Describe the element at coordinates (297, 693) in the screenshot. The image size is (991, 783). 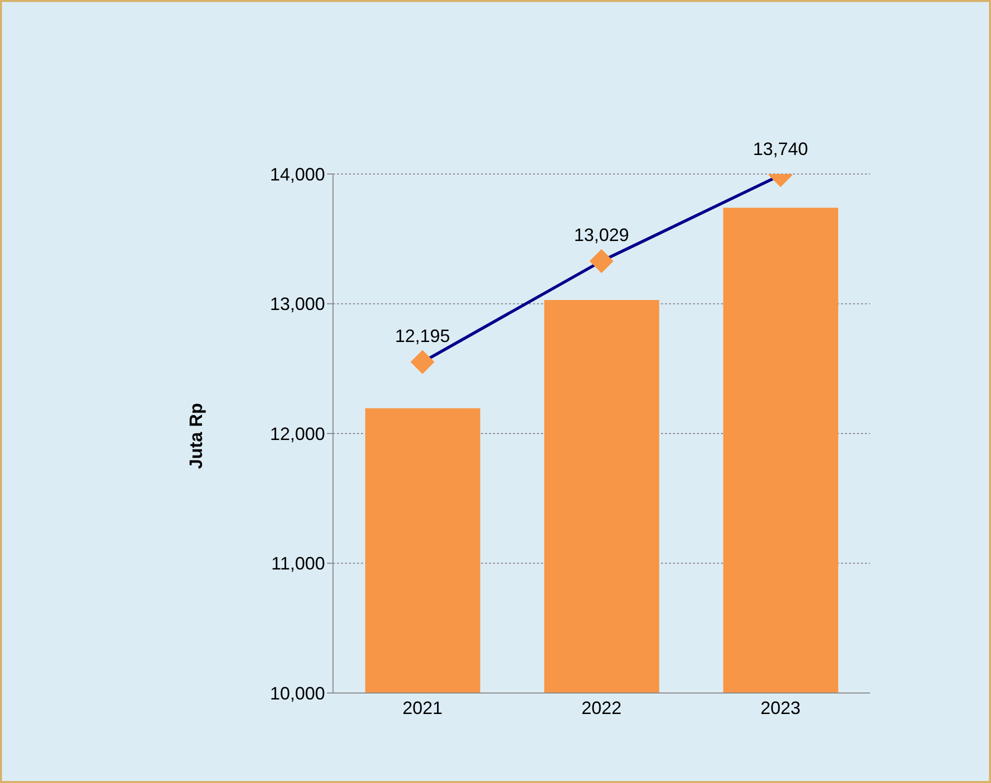
I see `y-tick-label: 10,000` at that location.